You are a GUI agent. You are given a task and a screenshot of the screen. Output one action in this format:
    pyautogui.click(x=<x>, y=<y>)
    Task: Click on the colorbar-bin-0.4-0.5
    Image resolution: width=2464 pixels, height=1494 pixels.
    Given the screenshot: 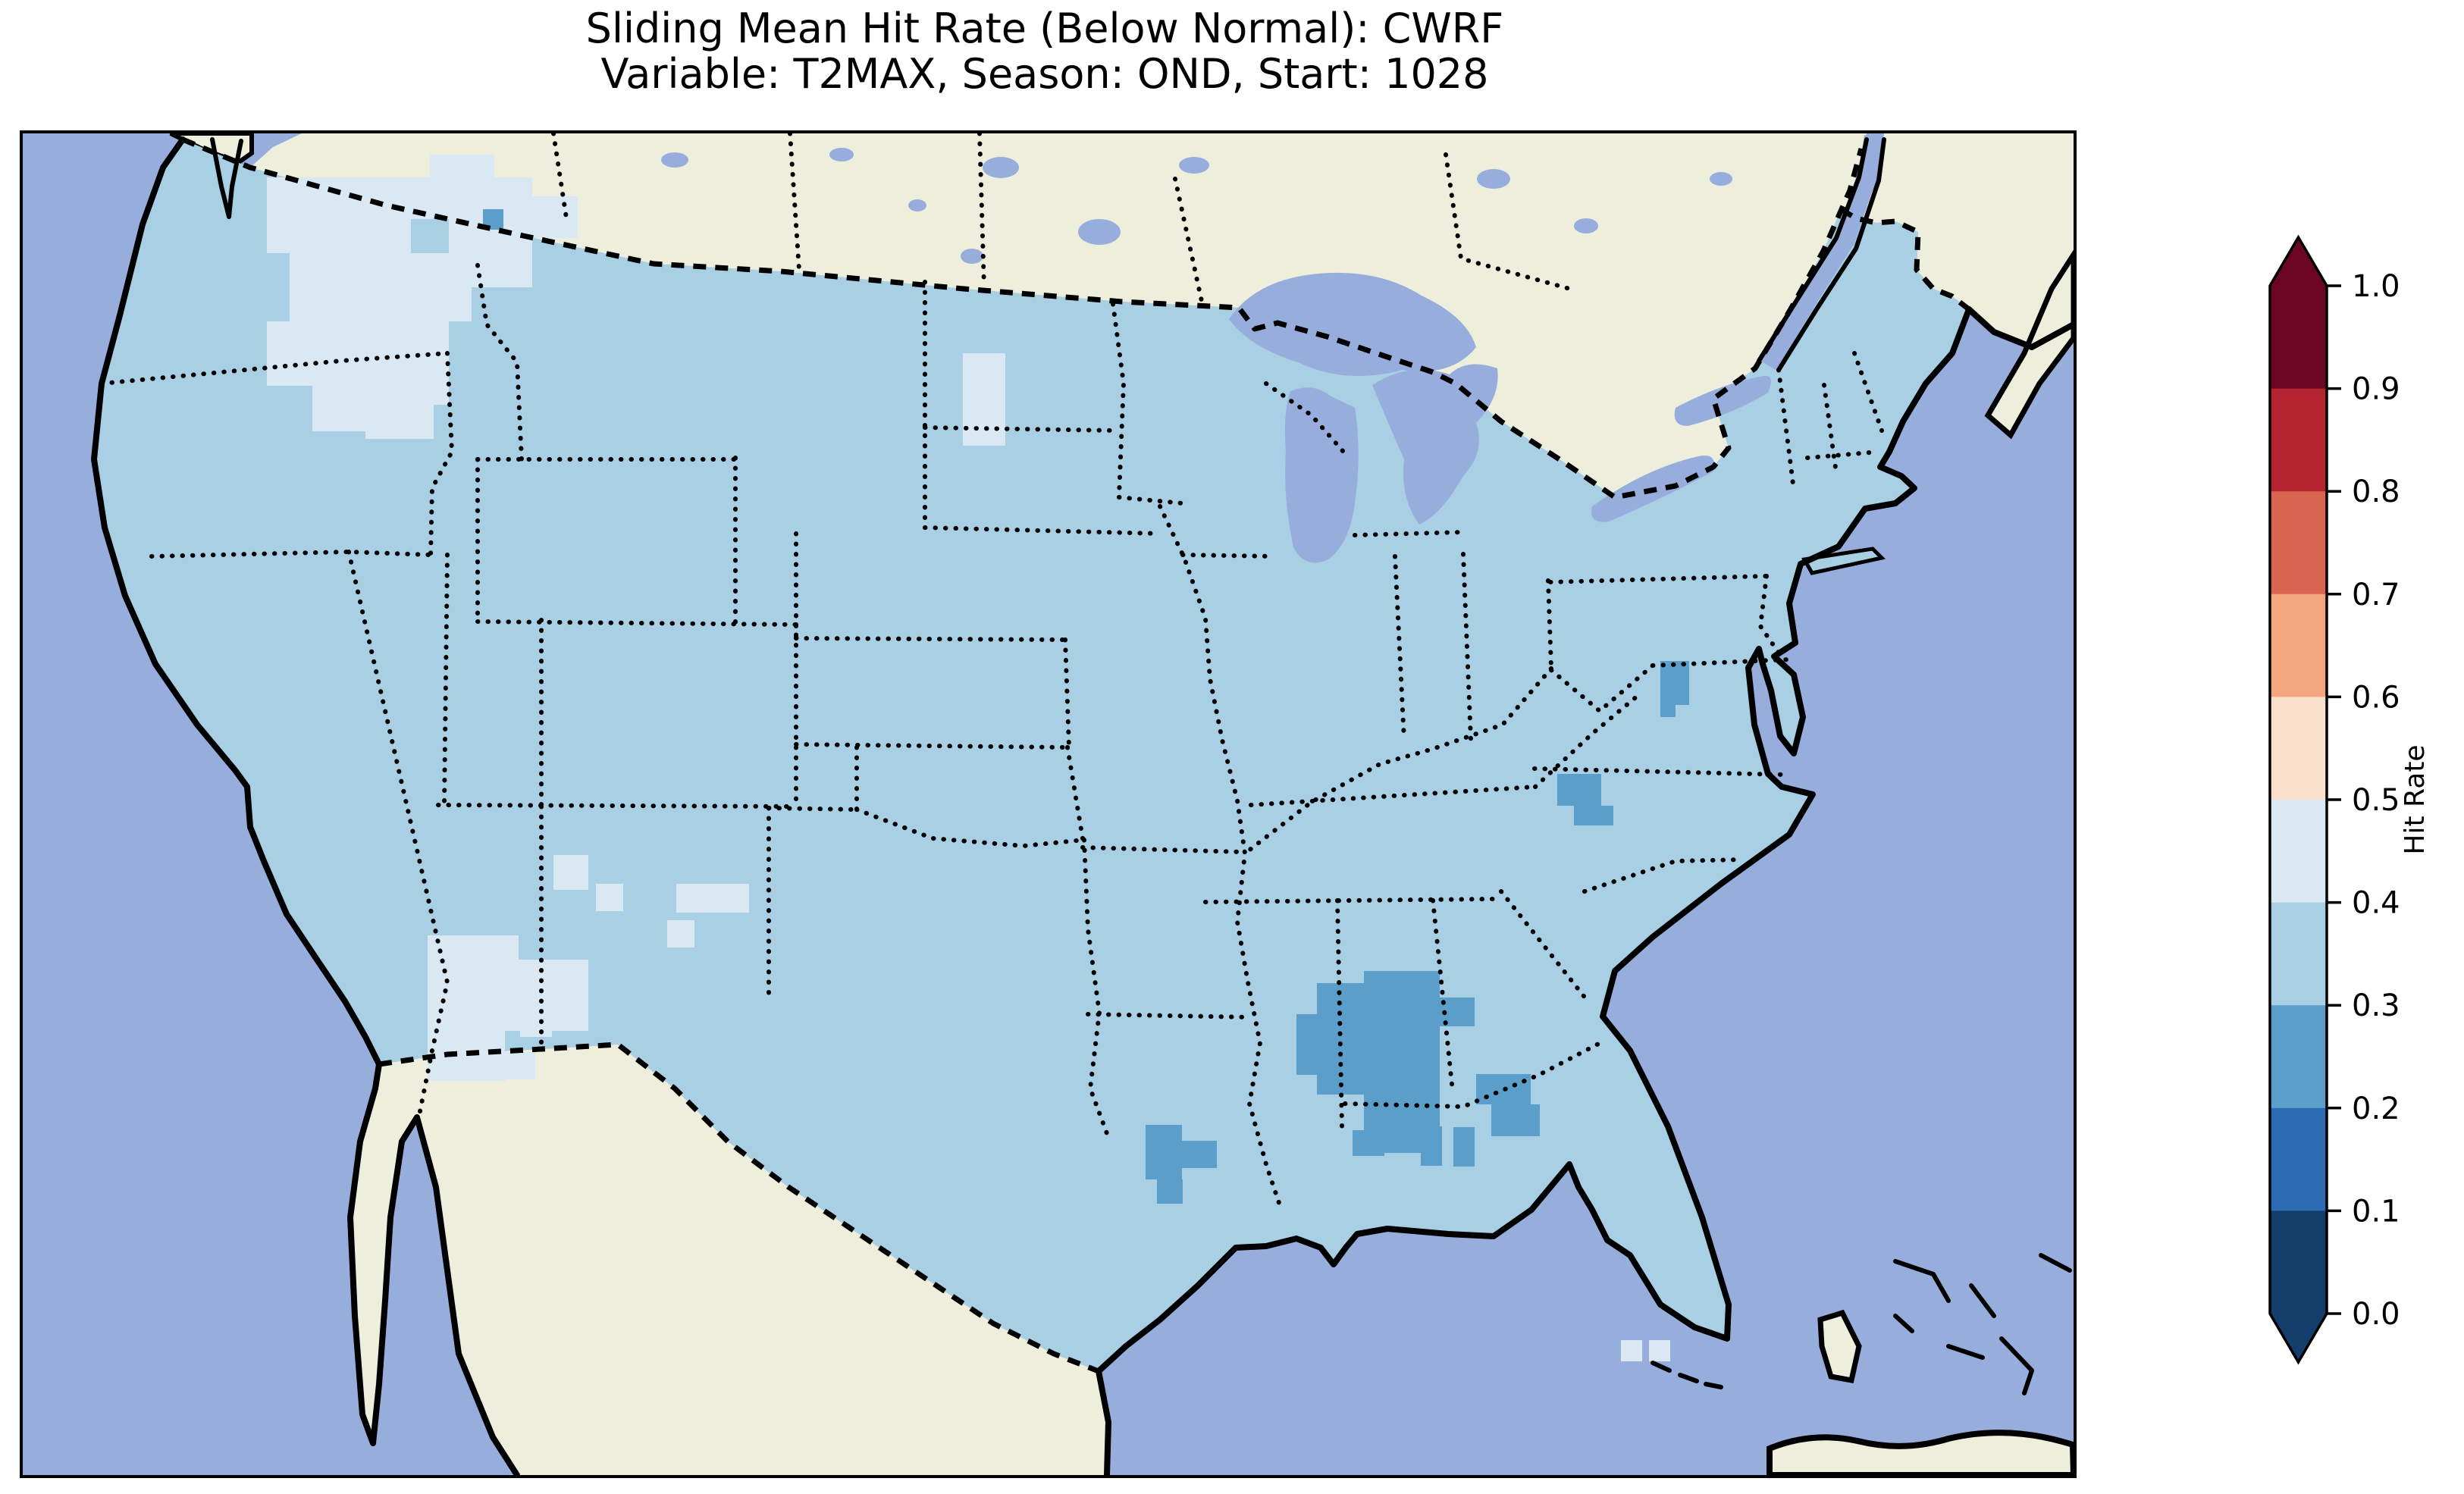 What is the action you would take?
    pyautogui.click(x=2298, y=852)
    